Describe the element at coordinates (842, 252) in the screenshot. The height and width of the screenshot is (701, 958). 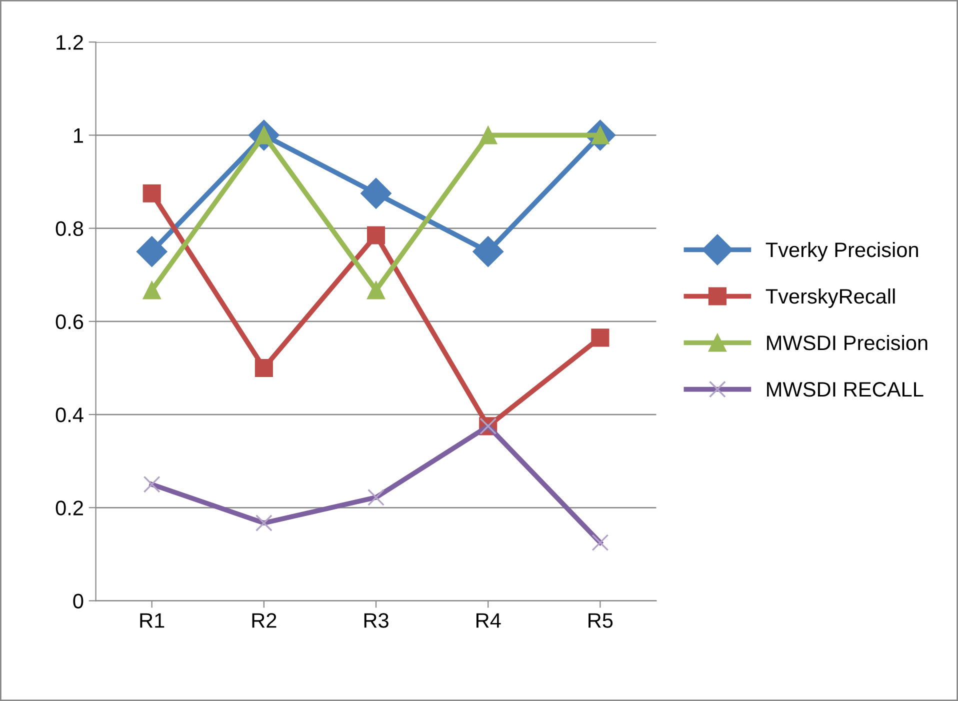
I see `legend-label: Tverky Precision` at that location.